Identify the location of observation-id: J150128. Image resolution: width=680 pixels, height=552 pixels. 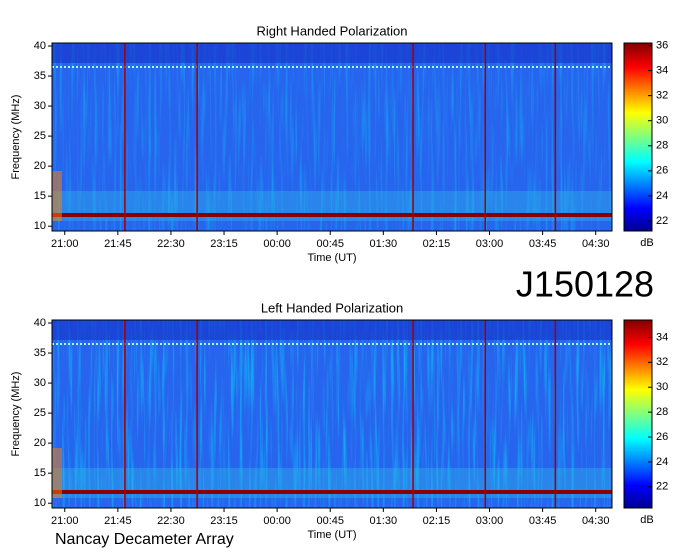
(585, 284).